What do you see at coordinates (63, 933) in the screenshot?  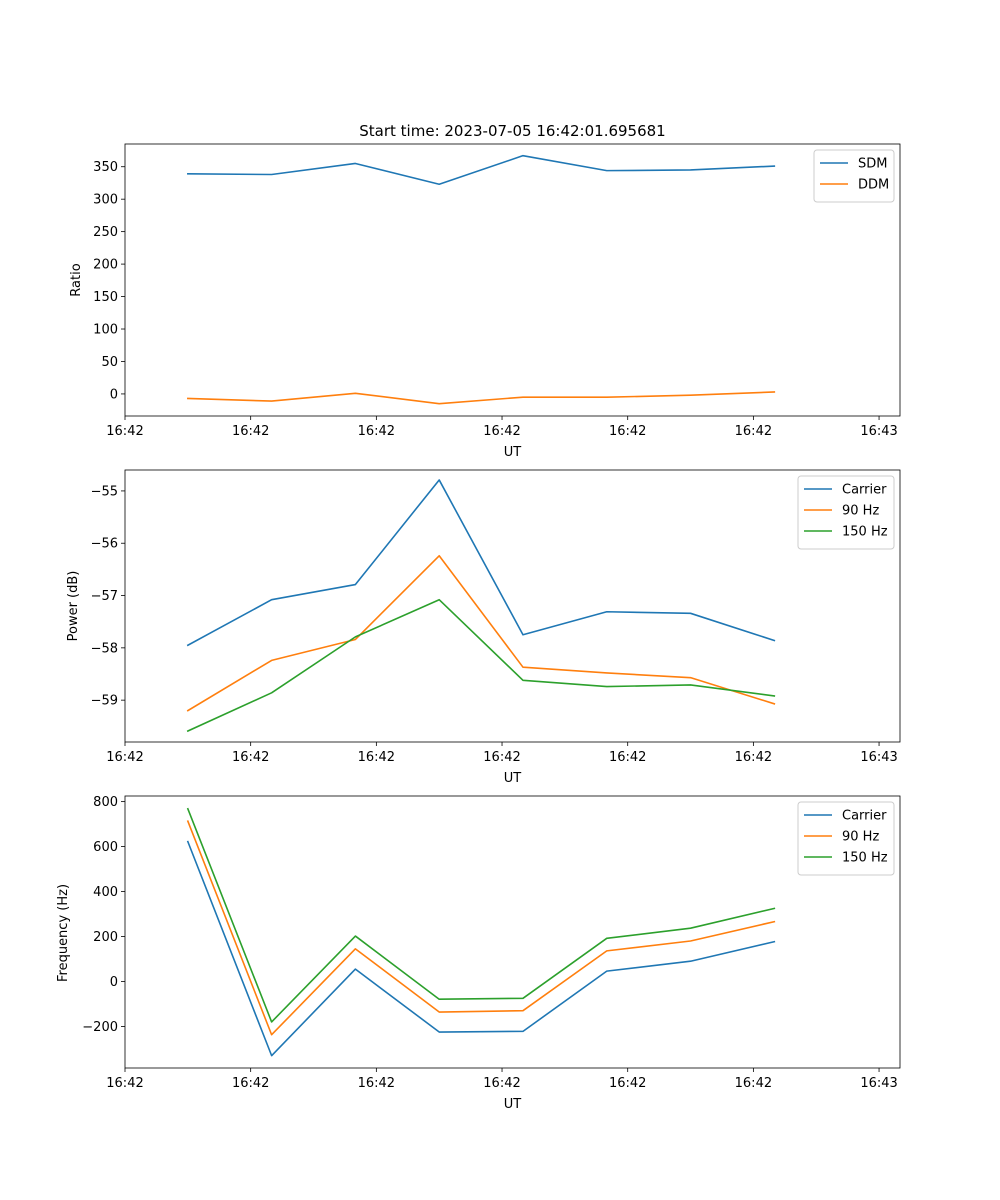 I see `y-axis-label: Frequency (Hz)` at bounding box center [63, 933].